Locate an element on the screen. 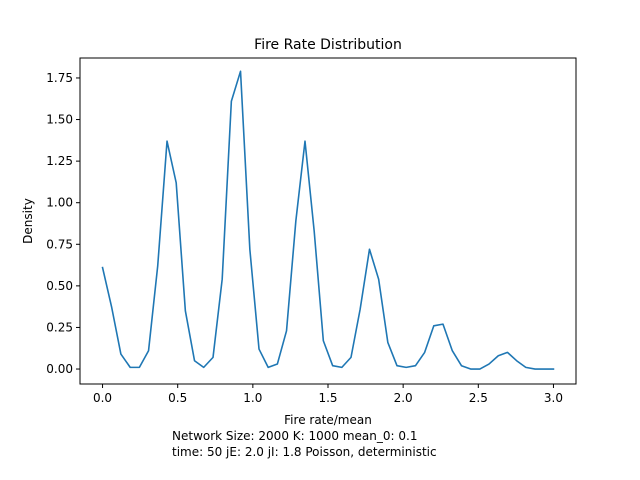 This screenshot has height=480, width=640. caption-line-1: Network Size: 2000 K: 1000 mean_0: 0.1 is located at coordinates (294, 436).